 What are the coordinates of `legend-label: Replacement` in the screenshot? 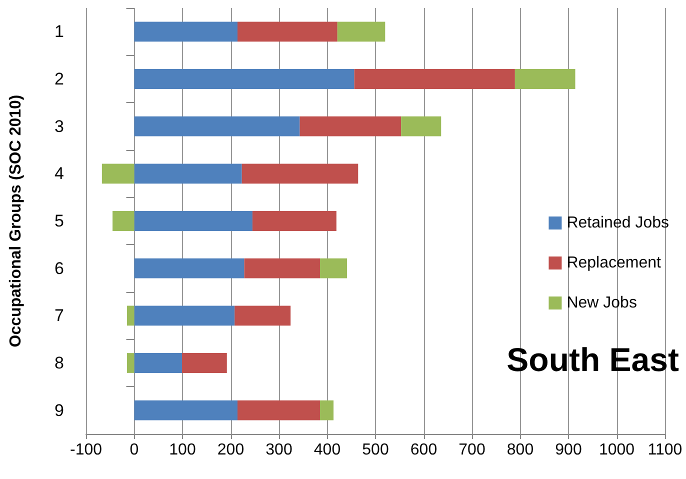 It's located at (614, 263).